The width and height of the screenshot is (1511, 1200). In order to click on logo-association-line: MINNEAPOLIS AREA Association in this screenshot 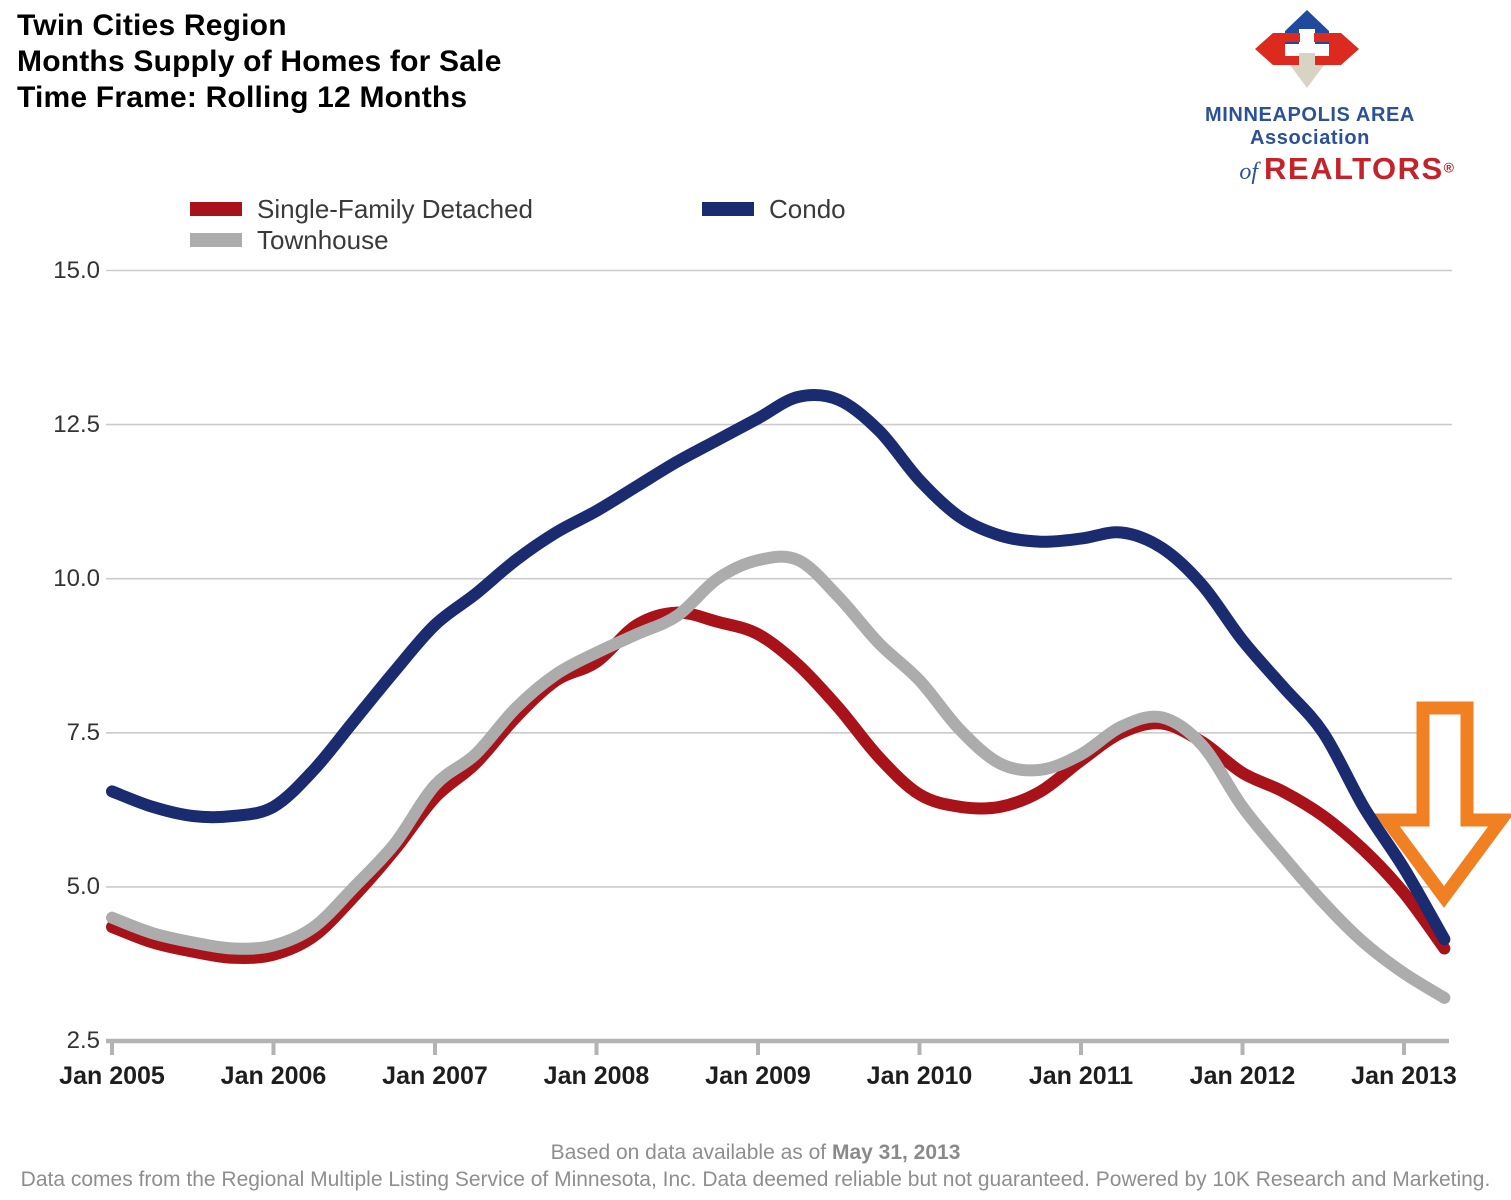, I will do `click(1310, 126)`.